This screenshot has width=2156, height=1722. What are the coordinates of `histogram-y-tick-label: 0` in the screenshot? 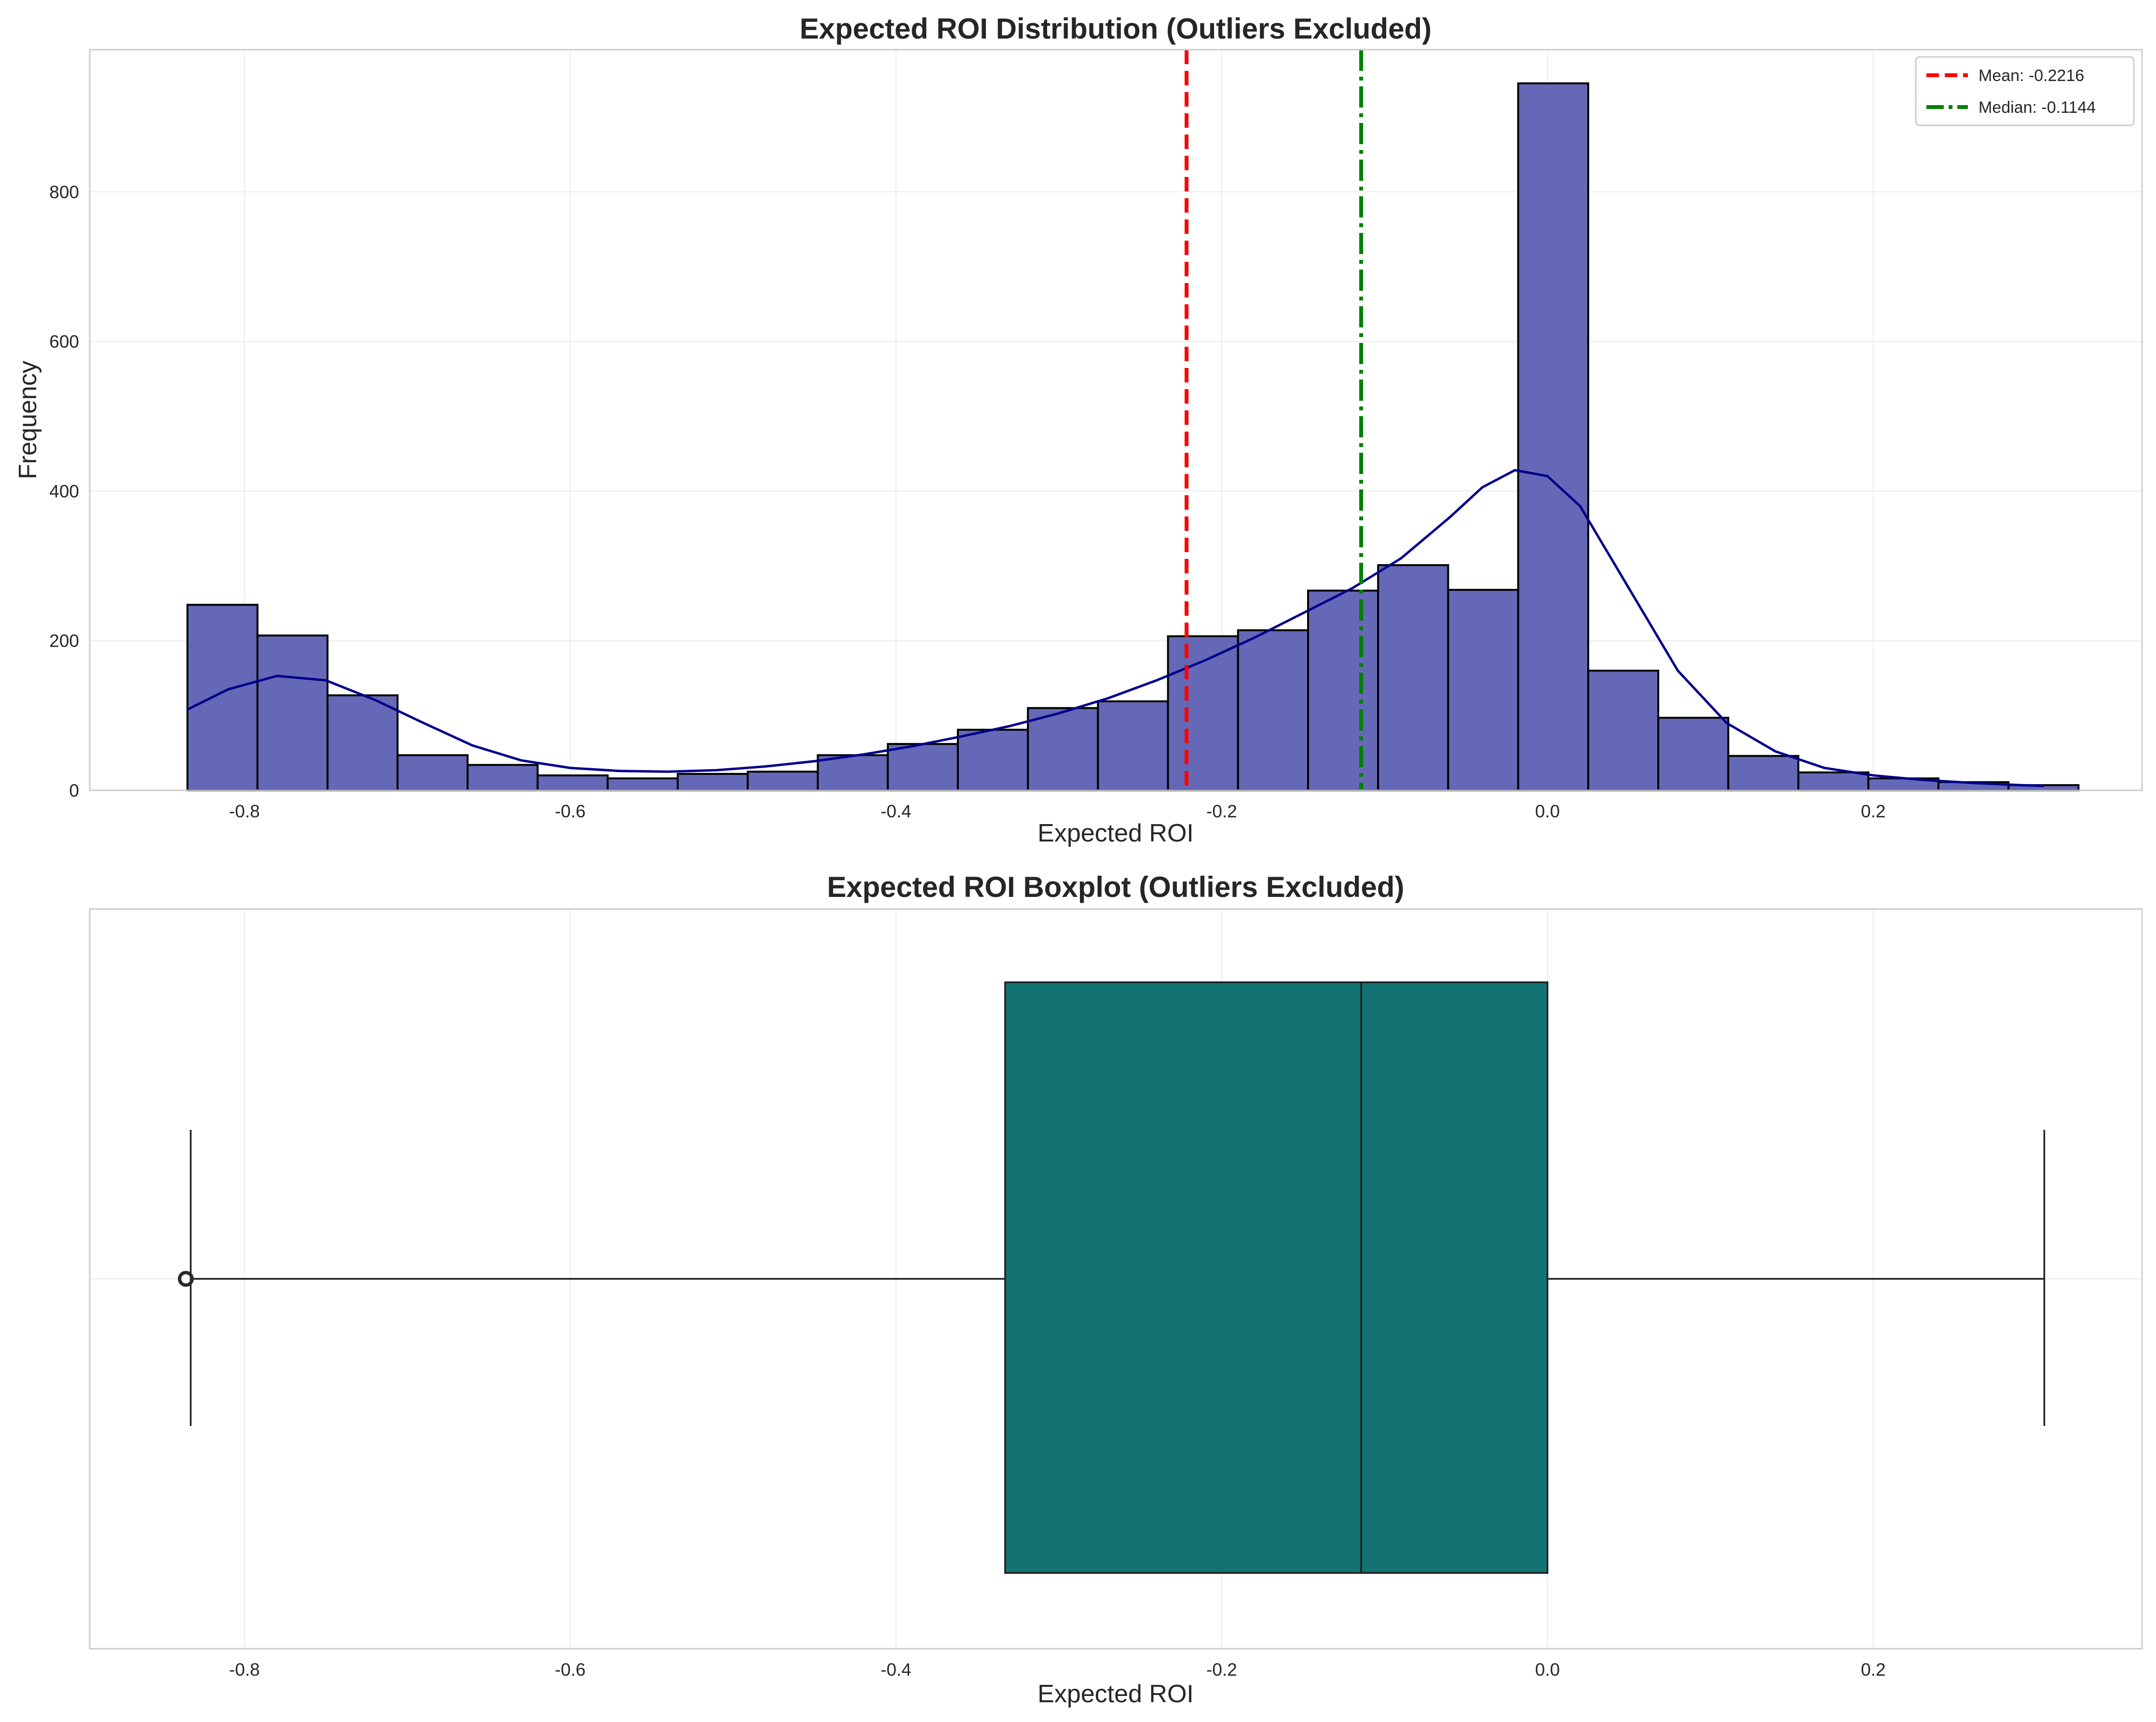 It's located at (74, 791).